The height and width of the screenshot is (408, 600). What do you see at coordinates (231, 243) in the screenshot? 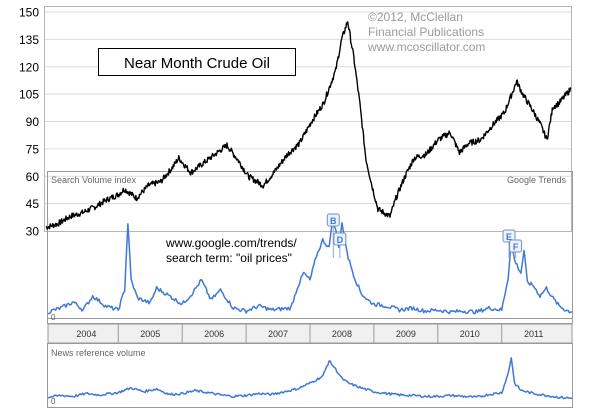
I see `trends-url-annotation: www.google.com/trends/` at bounding box center [231, 243].